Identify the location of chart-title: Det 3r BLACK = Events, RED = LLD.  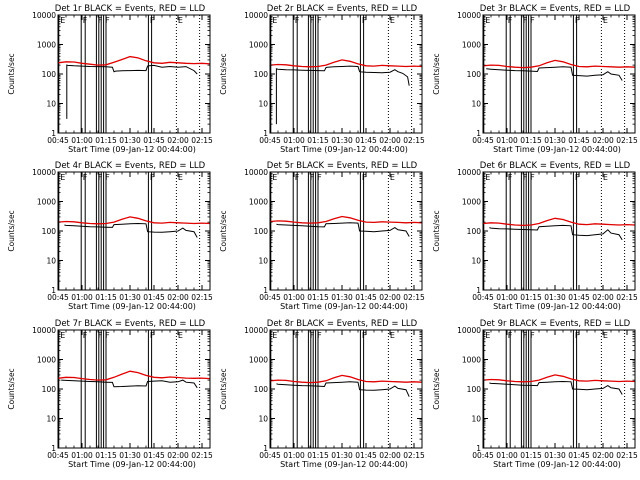
(555, 9).